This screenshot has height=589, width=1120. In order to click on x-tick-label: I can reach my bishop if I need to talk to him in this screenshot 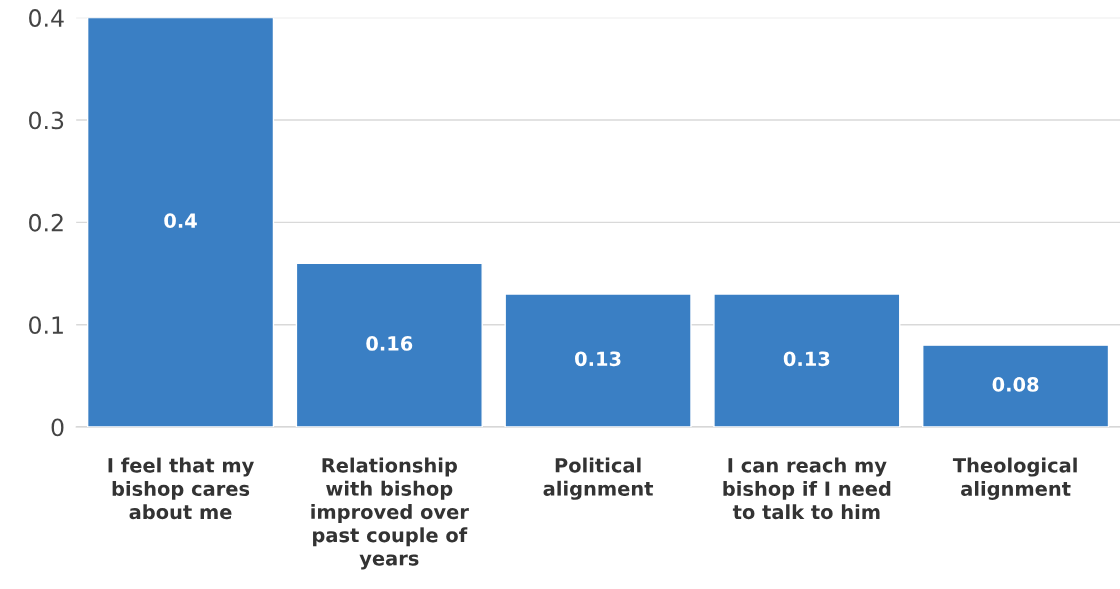, I will do `click(807, 488)`.